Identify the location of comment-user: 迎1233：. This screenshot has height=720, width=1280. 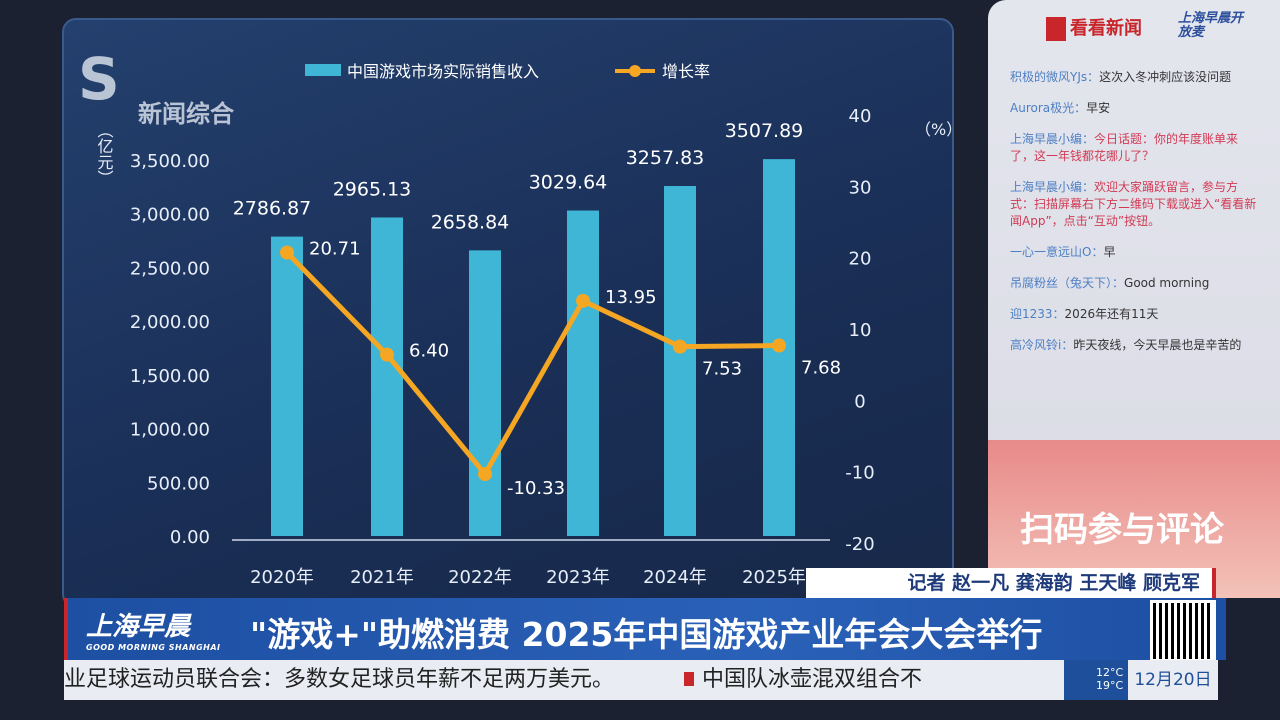
(1037, 314).